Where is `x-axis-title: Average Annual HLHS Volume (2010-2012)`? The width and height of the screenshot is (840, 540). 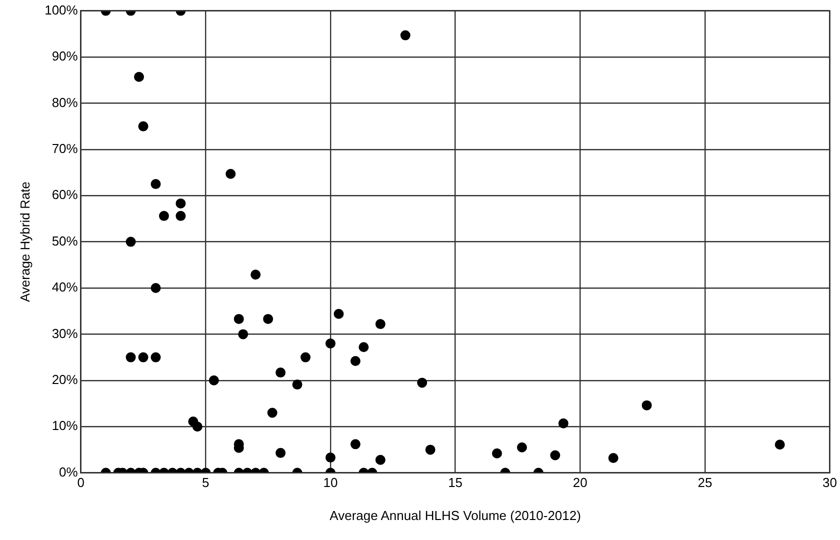 x-axis-title: Average Annual HLHS Volume (2010-2012) is located at coordinates (455, 515).